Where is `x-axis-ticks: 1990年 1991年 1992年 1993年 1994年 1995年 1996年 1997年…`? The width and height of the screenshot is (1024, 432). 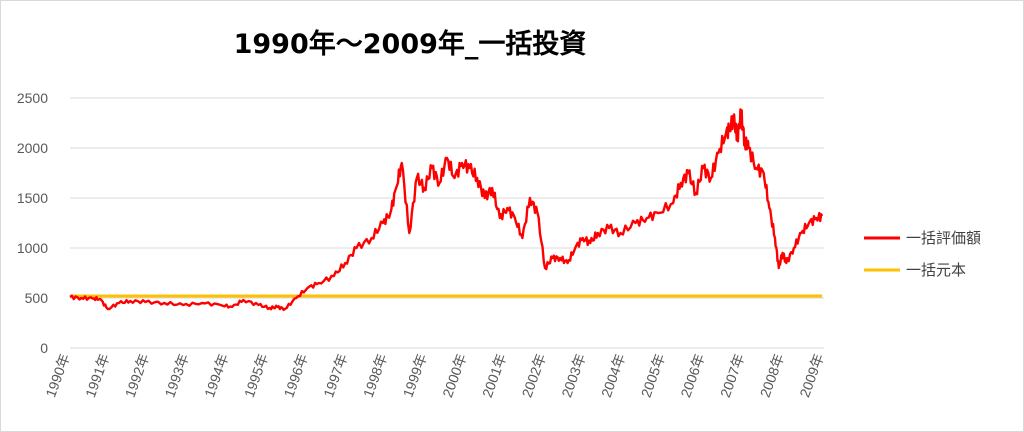 x-axis-ticks: 1990年 1991年 1992年 1993年 1994年 1995年 1996年 1997年… is located at coordinates (434, 376).